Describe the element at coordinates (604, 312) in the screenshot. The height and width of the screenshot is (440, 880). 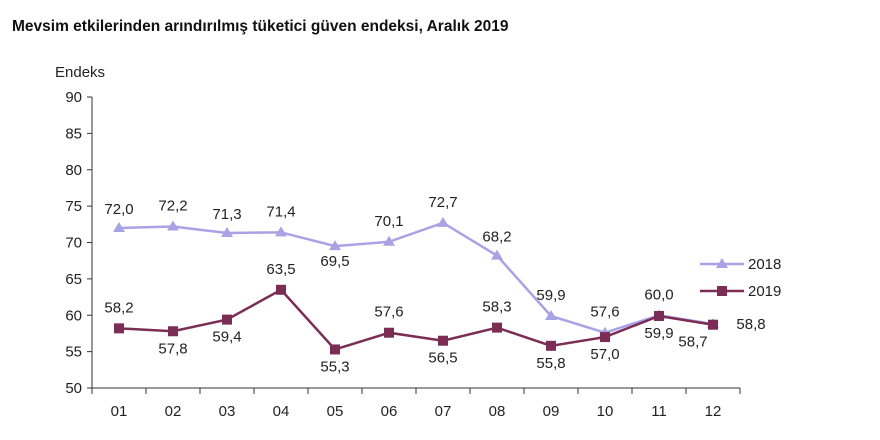
I see `data-label-2018: 57,6` at that location.